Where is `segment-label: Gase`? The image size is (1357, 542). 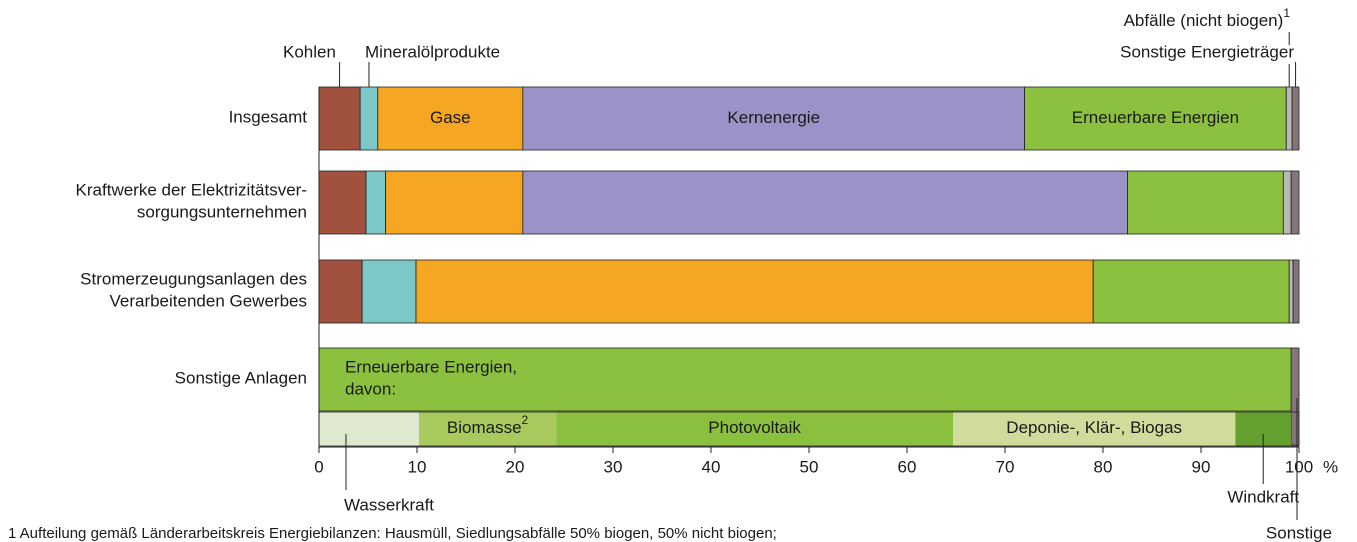 segment-label: Gase is located at coordinates (450, 117).